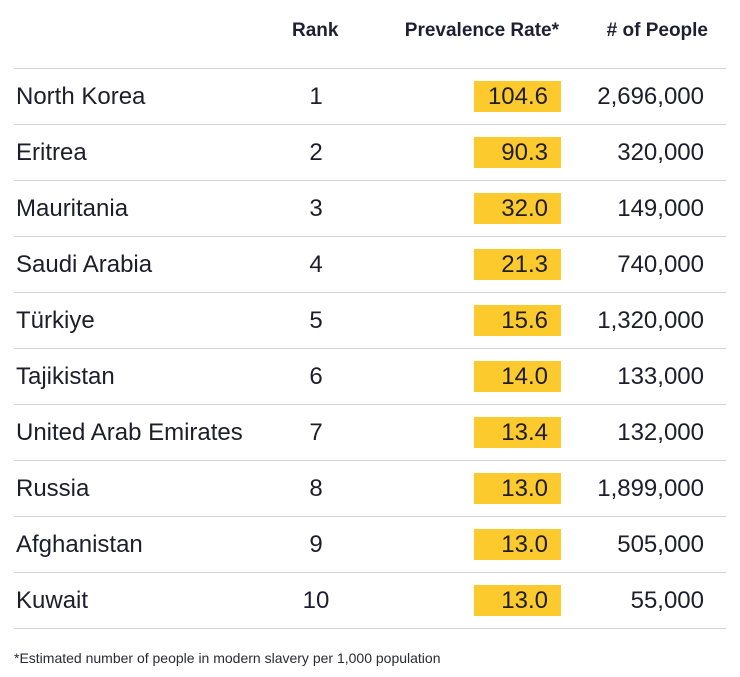  I want to click on people-count-cell: 1,320,000, so click(650, 320).